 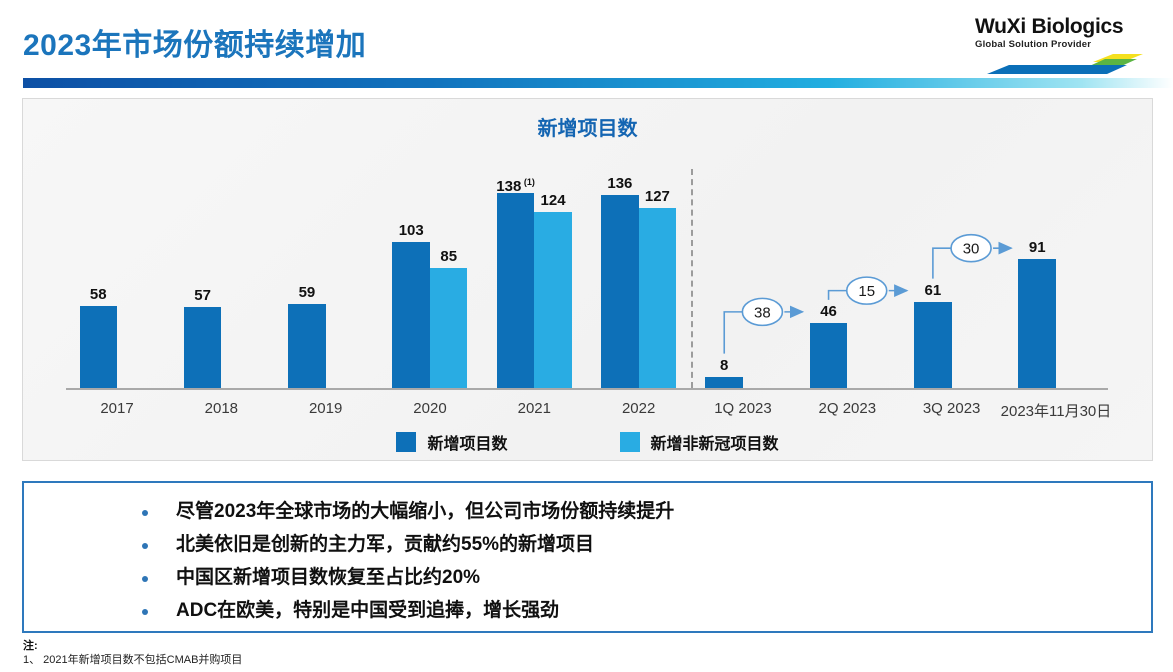 I want to click on legend-item-new-projects: 新增项目数, so click(x=452, y=442).